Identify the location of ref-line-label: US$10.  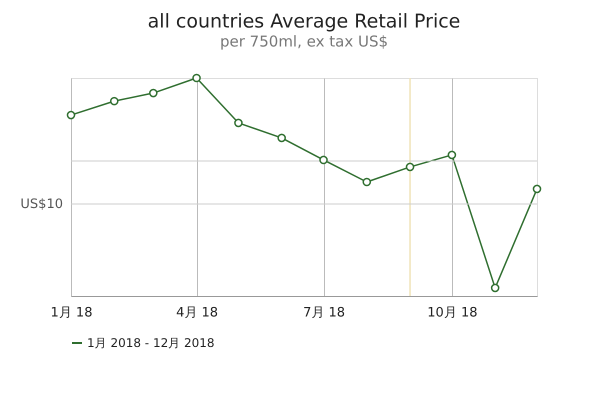
(41, 204).